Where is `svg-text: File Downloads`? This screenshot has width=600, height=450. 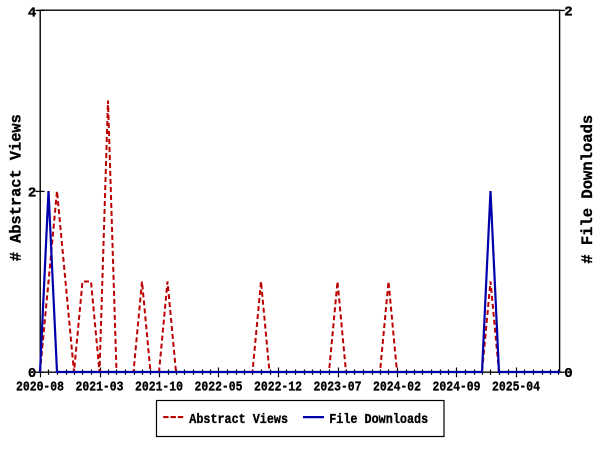
svg-text: File Downloads is located at coordinates (378, 420).